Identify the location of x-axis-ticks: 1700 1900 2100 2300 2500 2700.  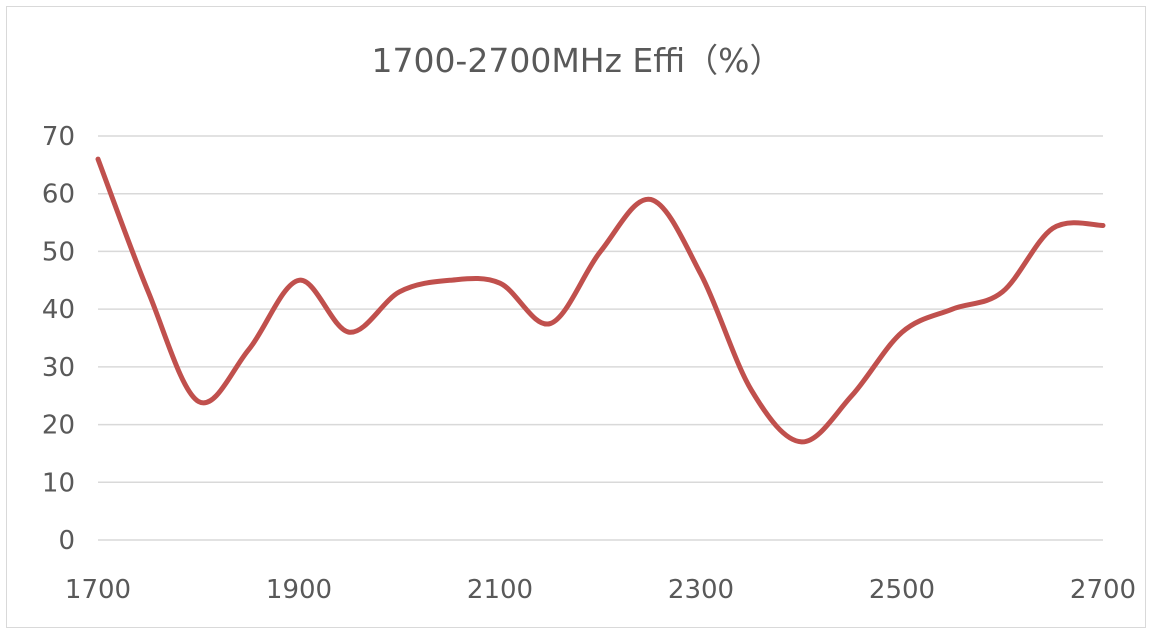
(600, 590).